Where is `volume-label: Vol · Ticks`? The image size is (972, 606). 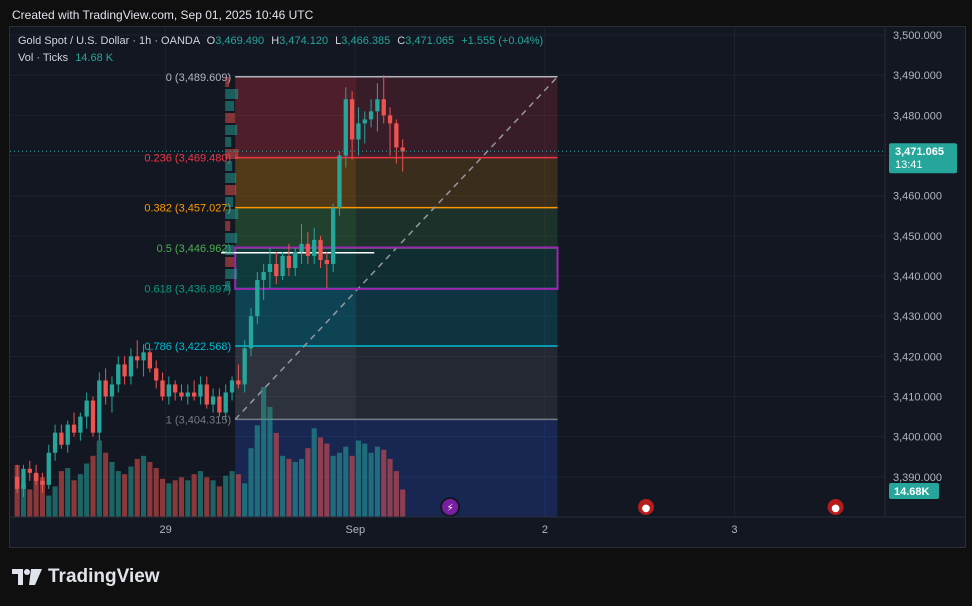
volume-label: Vol · Ticks is located at coordinates (43, 58).